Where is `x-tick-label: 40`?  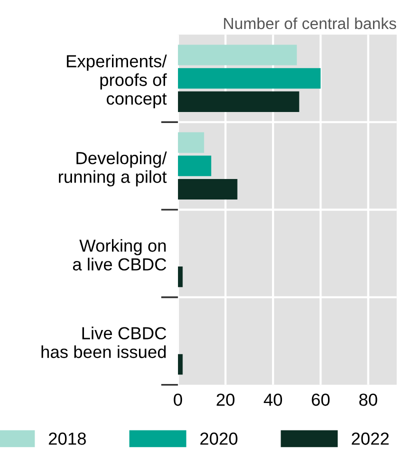
x-tick-label: 40 is located at coordinates (273, 400).